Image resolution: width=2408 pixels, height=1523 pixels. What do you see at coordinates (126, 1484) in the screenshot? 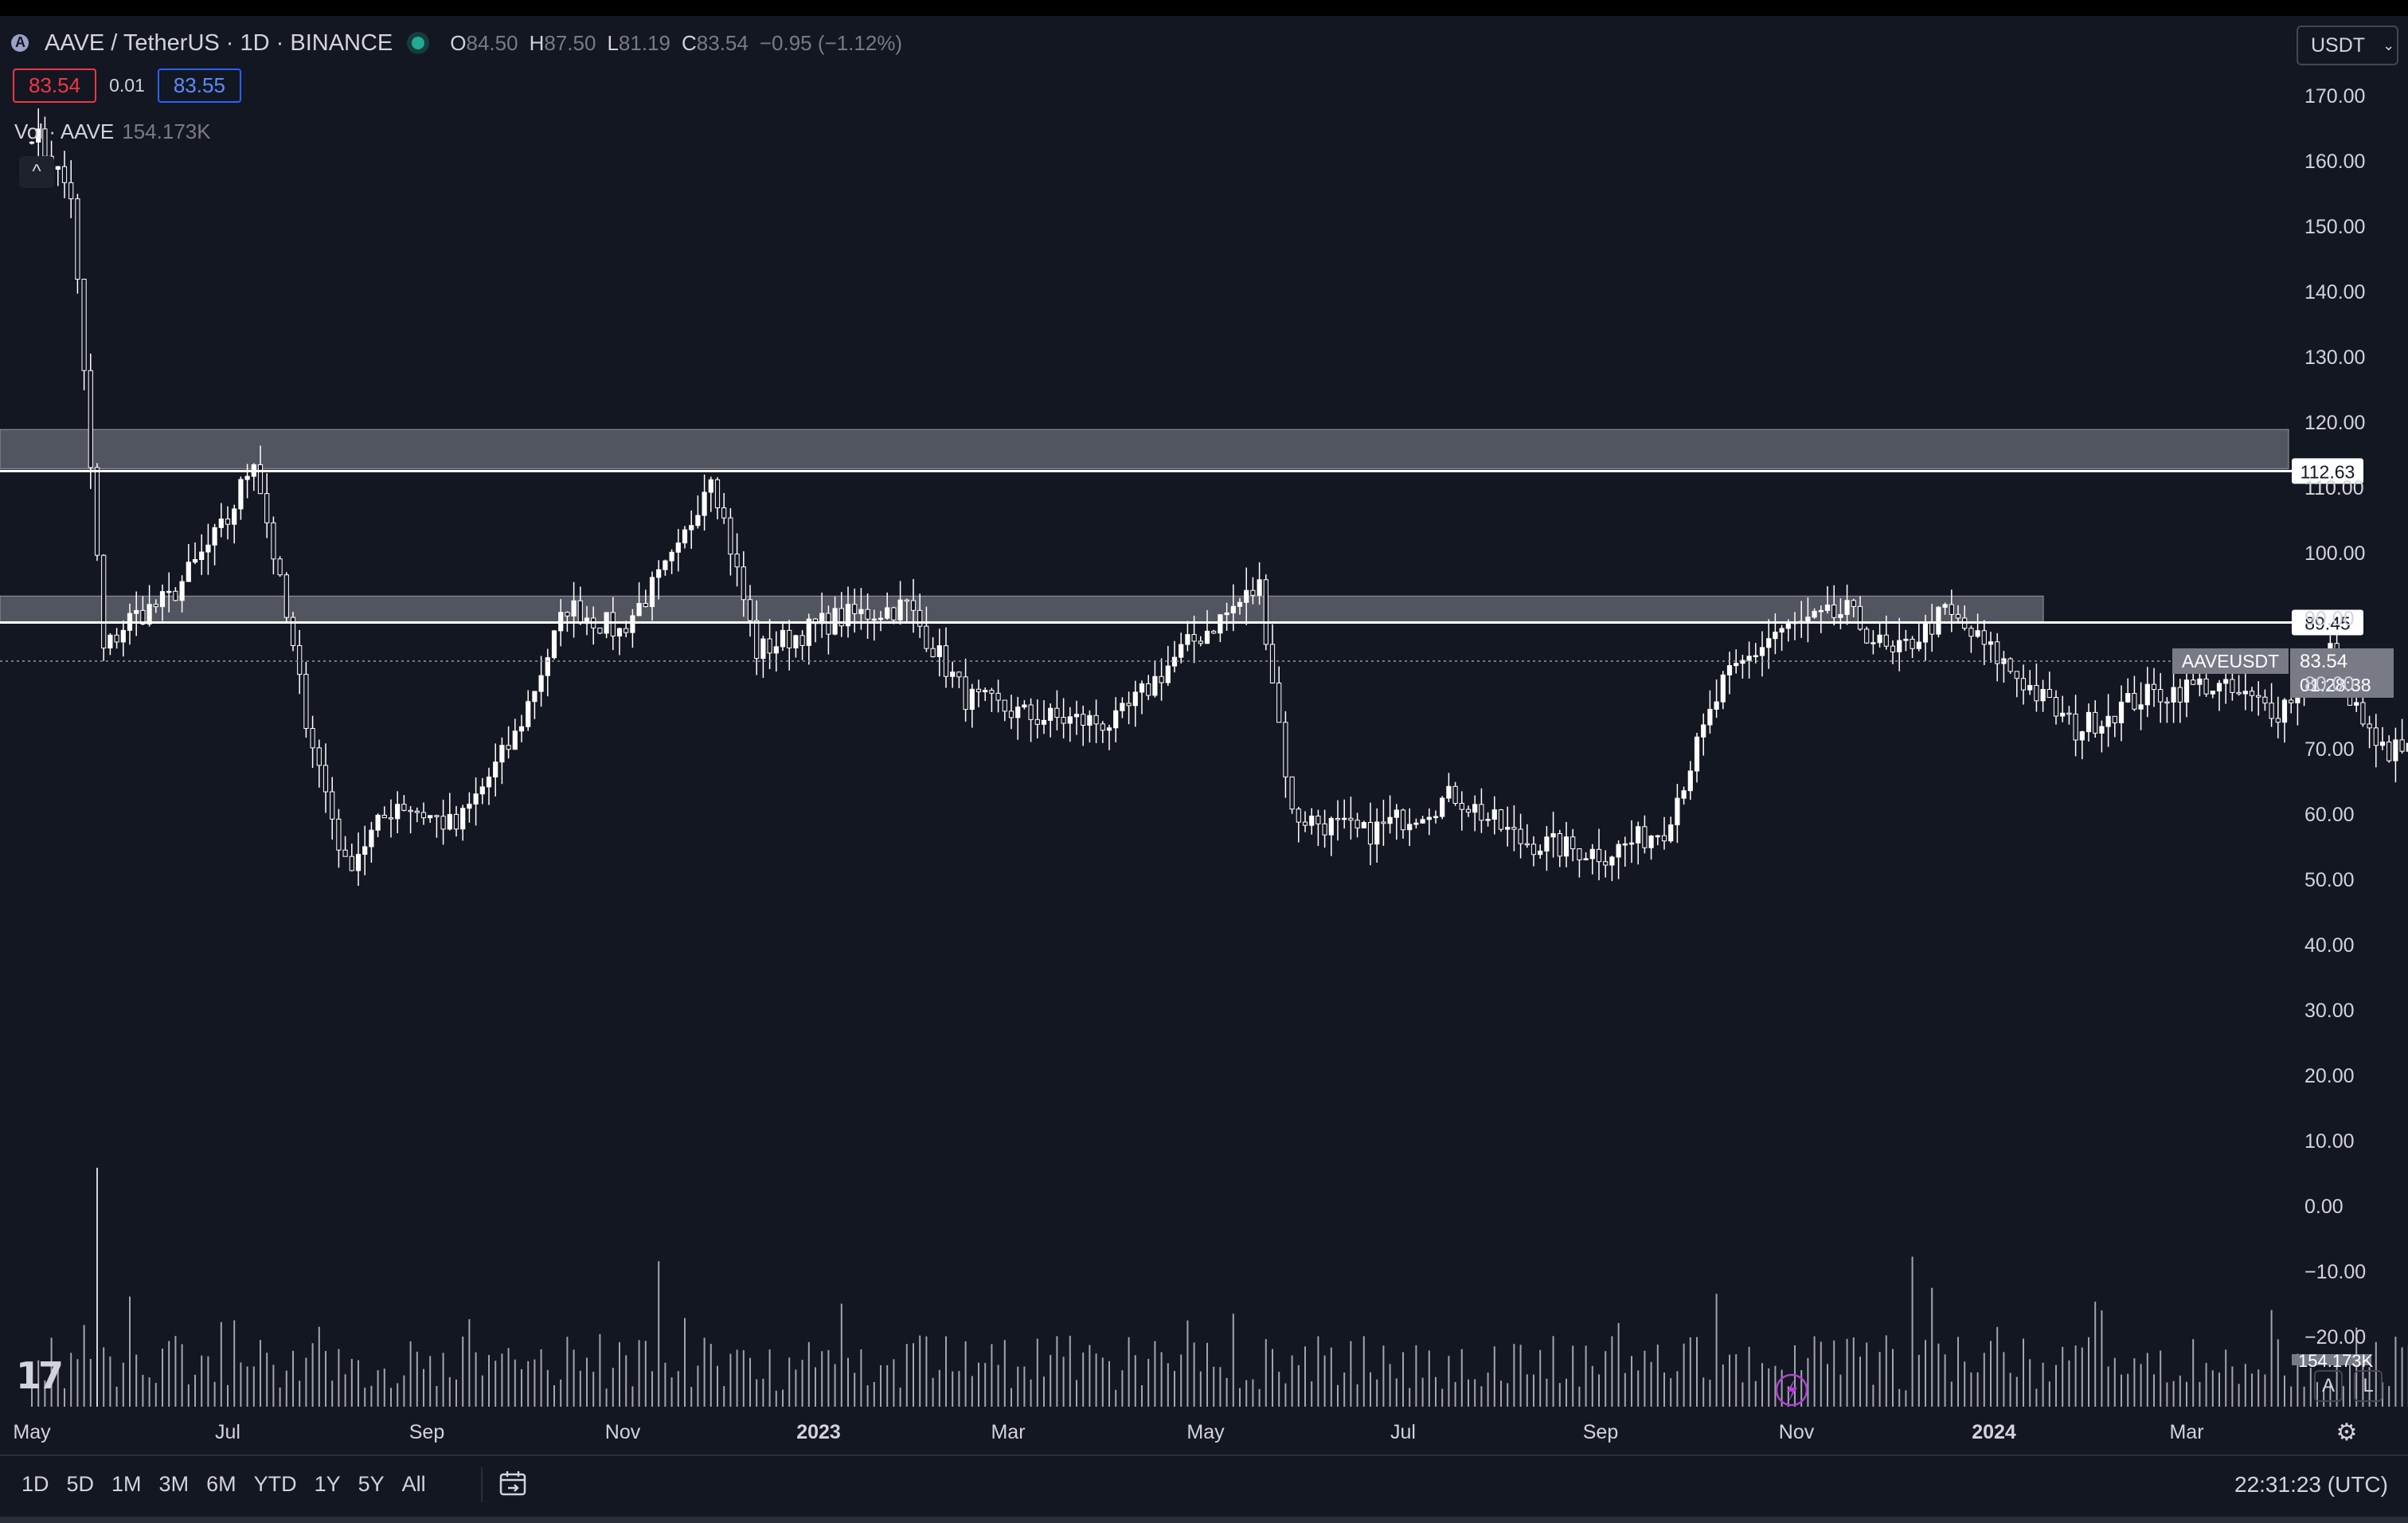
I see `range-1m-button: 1M` at bounding box center [126, 1484].